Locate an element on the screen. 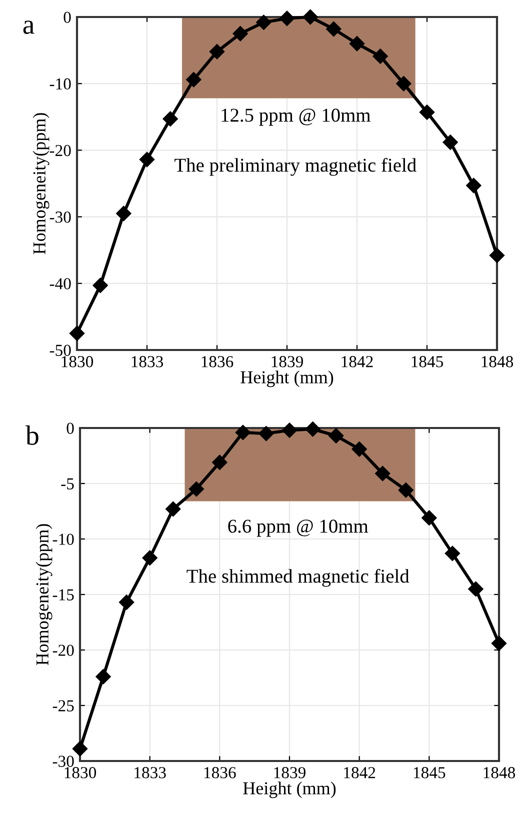 The image size is (523, 819). text: b is located at coordinates (32, 435).